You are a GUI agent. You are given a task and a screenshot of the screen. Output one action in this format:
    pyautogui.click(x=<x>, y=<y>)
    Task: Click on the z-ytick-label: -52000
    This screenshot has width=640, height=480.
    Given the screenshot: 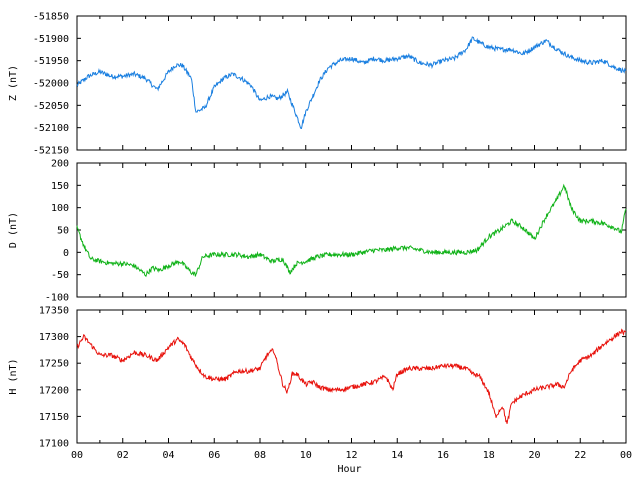 What is the action you would take?
    pyautogui.click(x=51, y=84)
    